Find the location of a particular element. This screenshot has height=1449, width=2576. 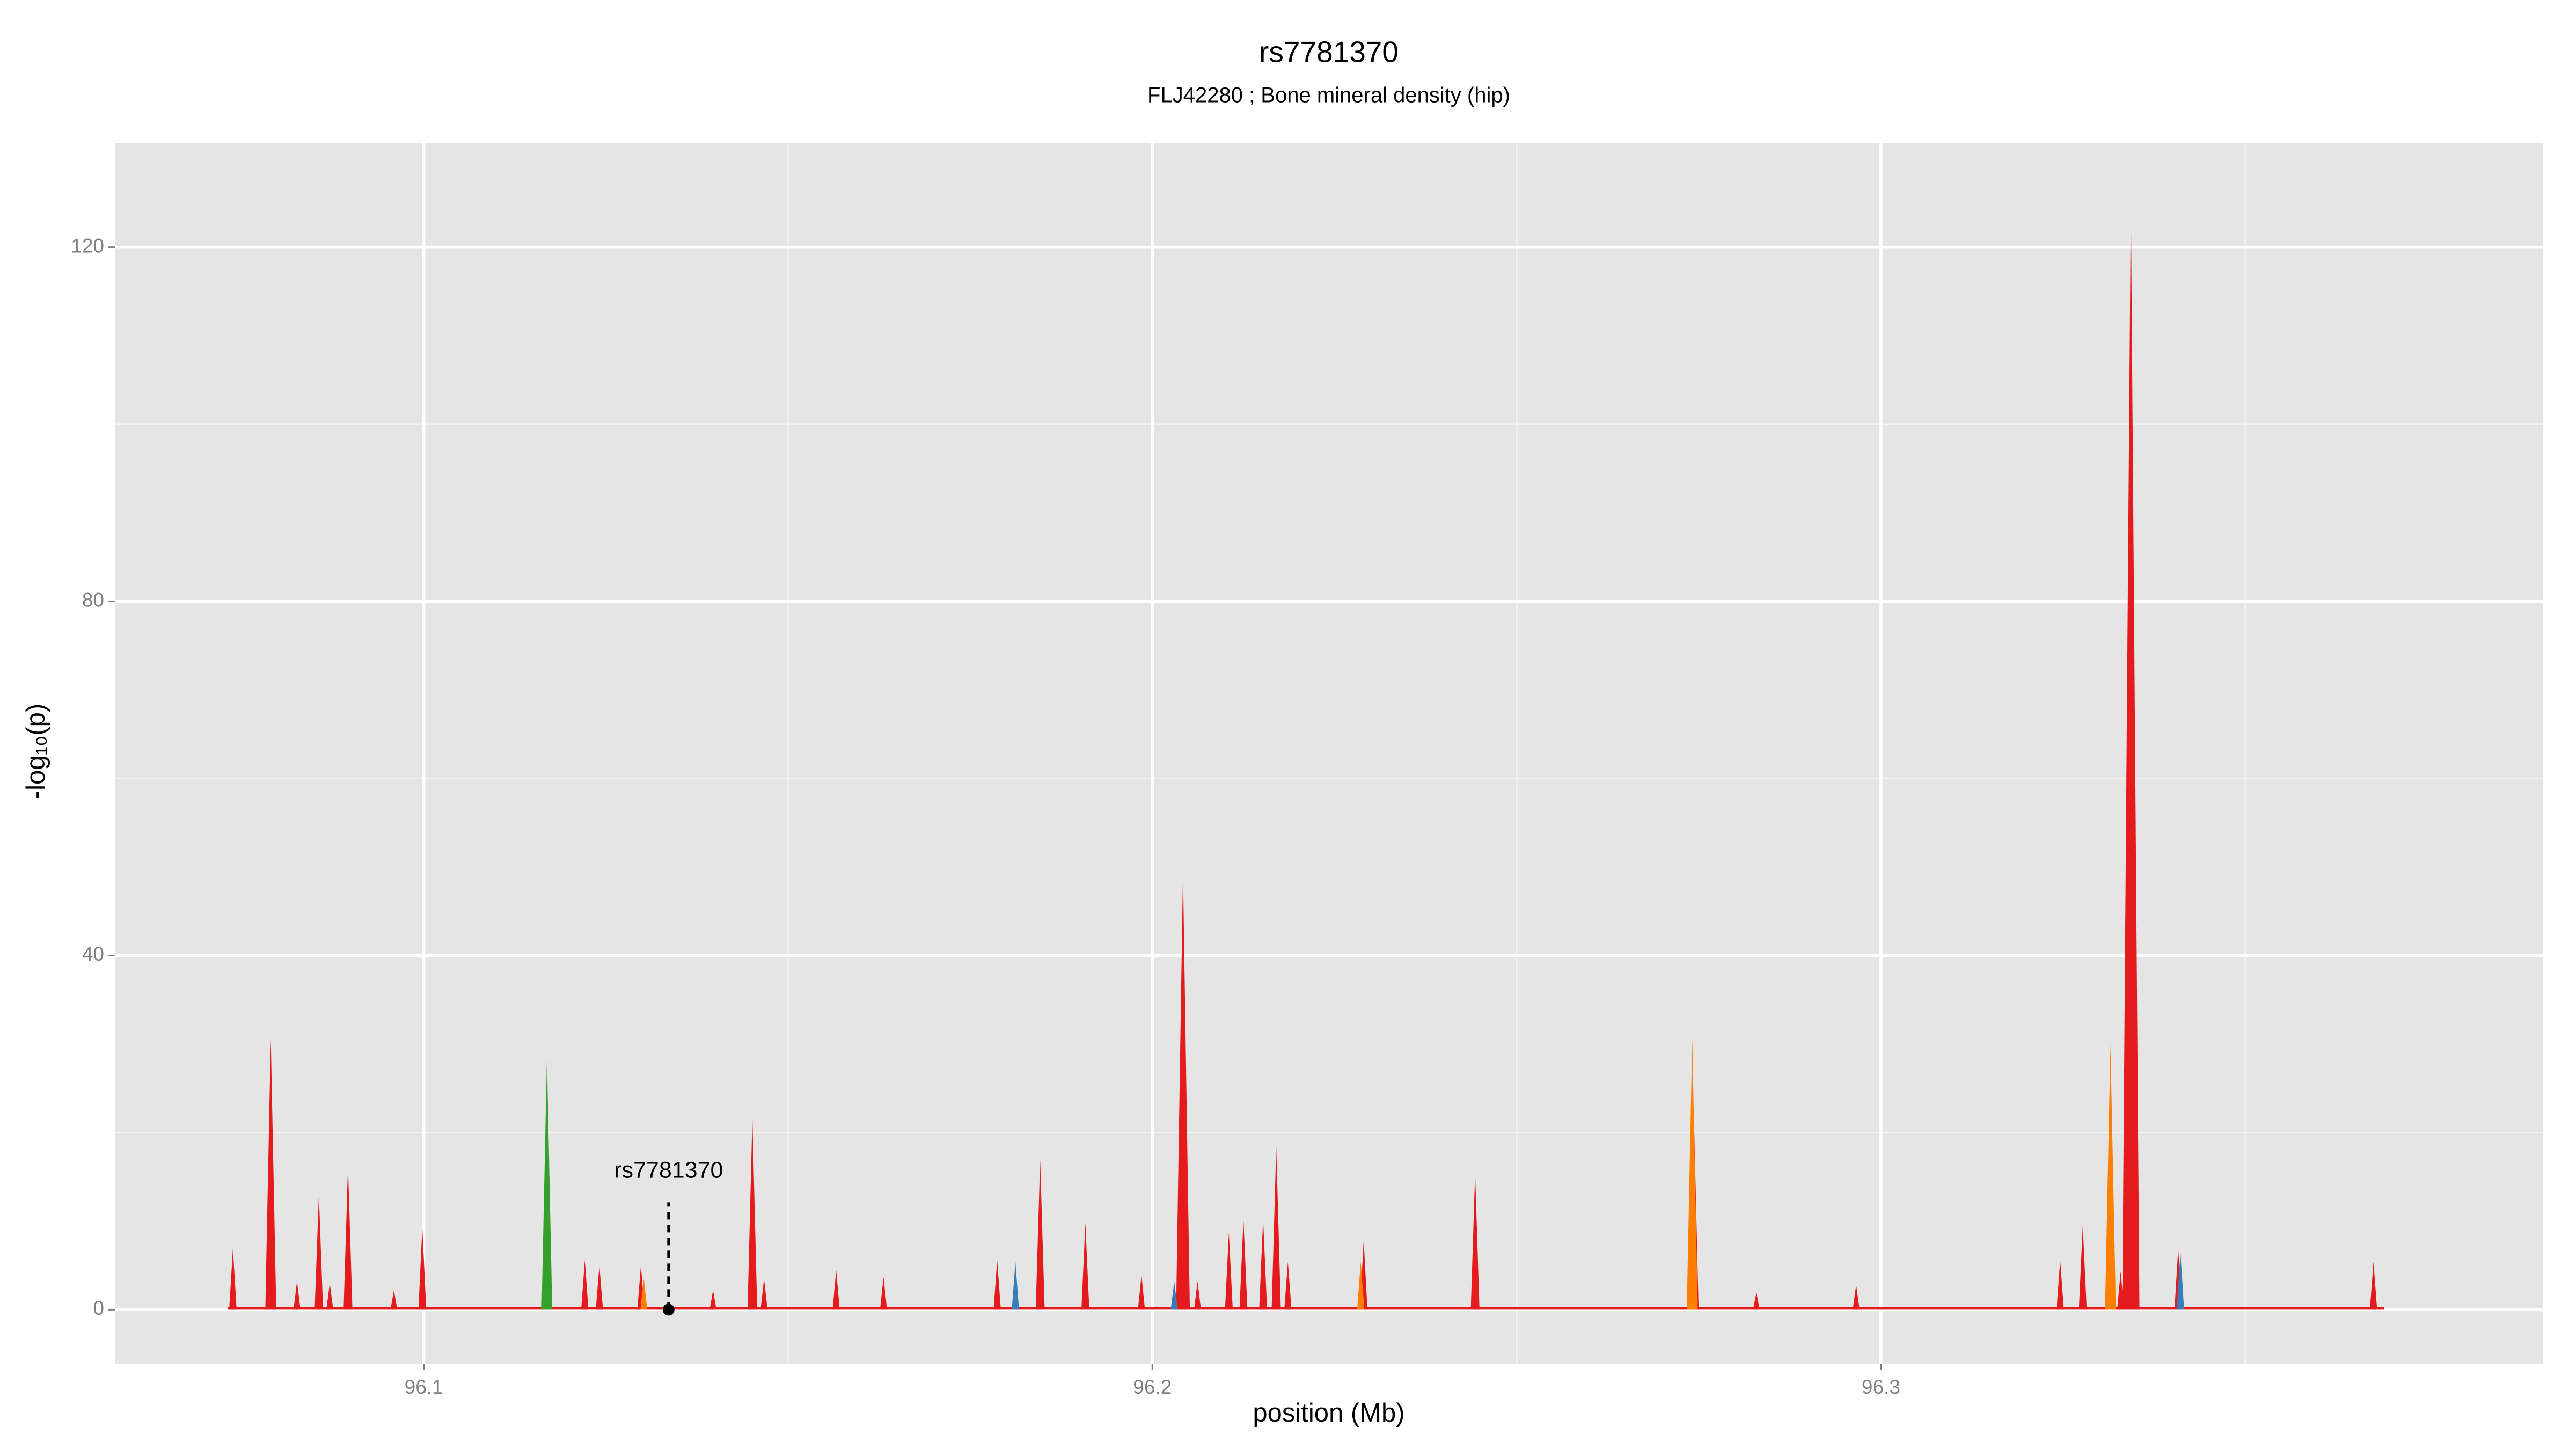

x-axis-label: position (Mb) is located at coordinates (1328, 1413).